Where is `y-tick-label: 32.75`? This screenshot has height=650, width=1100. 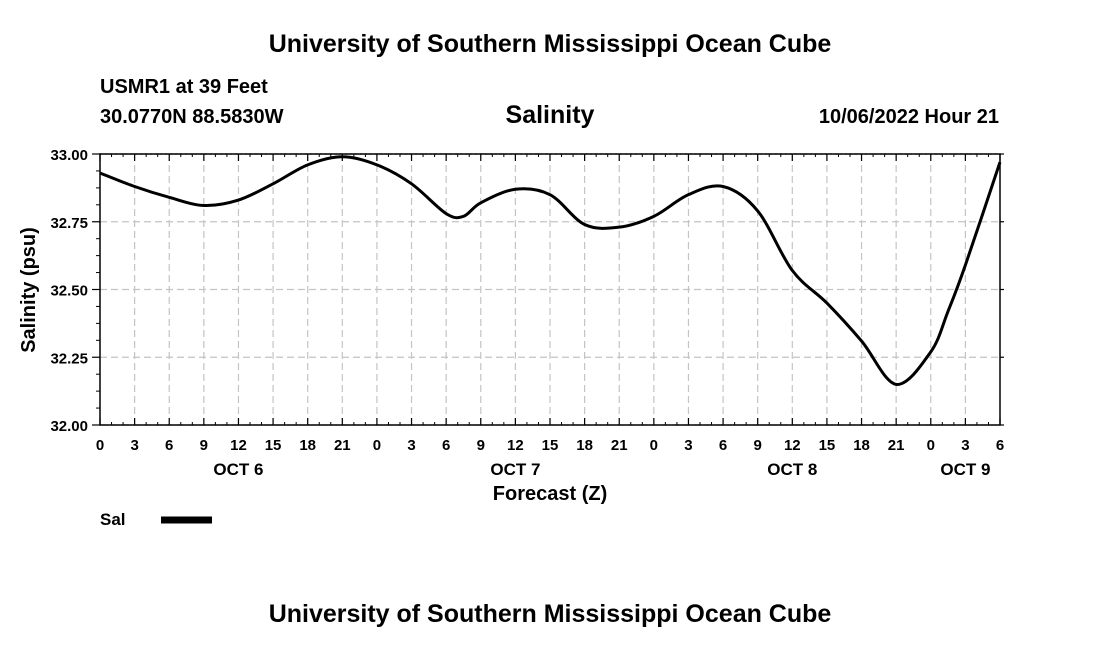 y-tick-label: 32.75 is located at coordinates (69, 223).